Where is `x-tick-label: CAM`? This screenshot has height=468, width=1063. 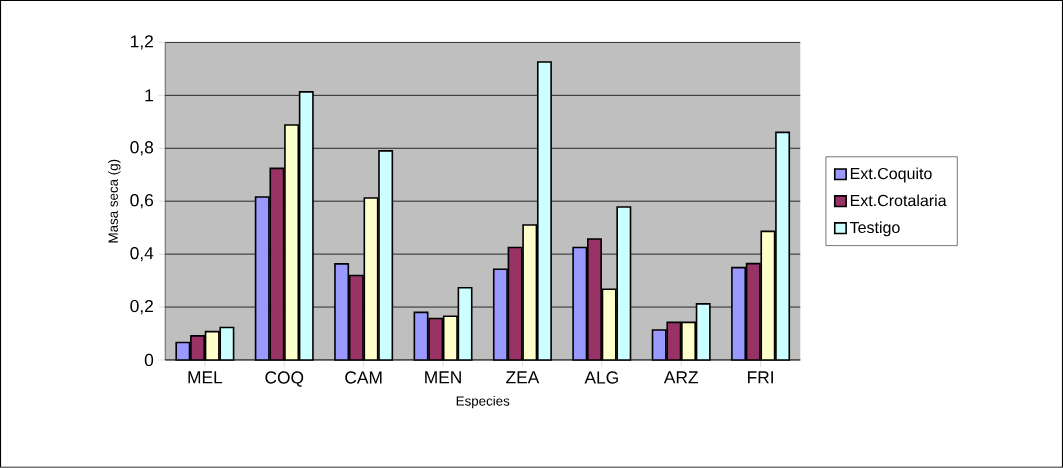 x-tick-label: CAM is located at coordinates (363, 377).